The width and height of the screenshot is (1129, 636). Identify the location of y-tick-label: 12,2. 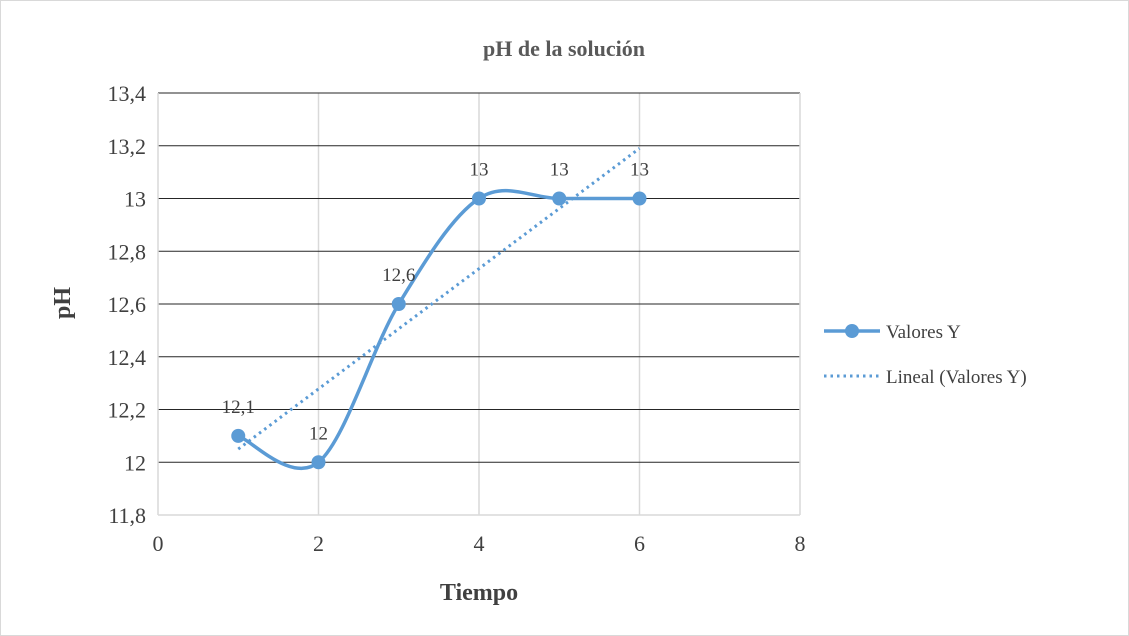
(127, 410).